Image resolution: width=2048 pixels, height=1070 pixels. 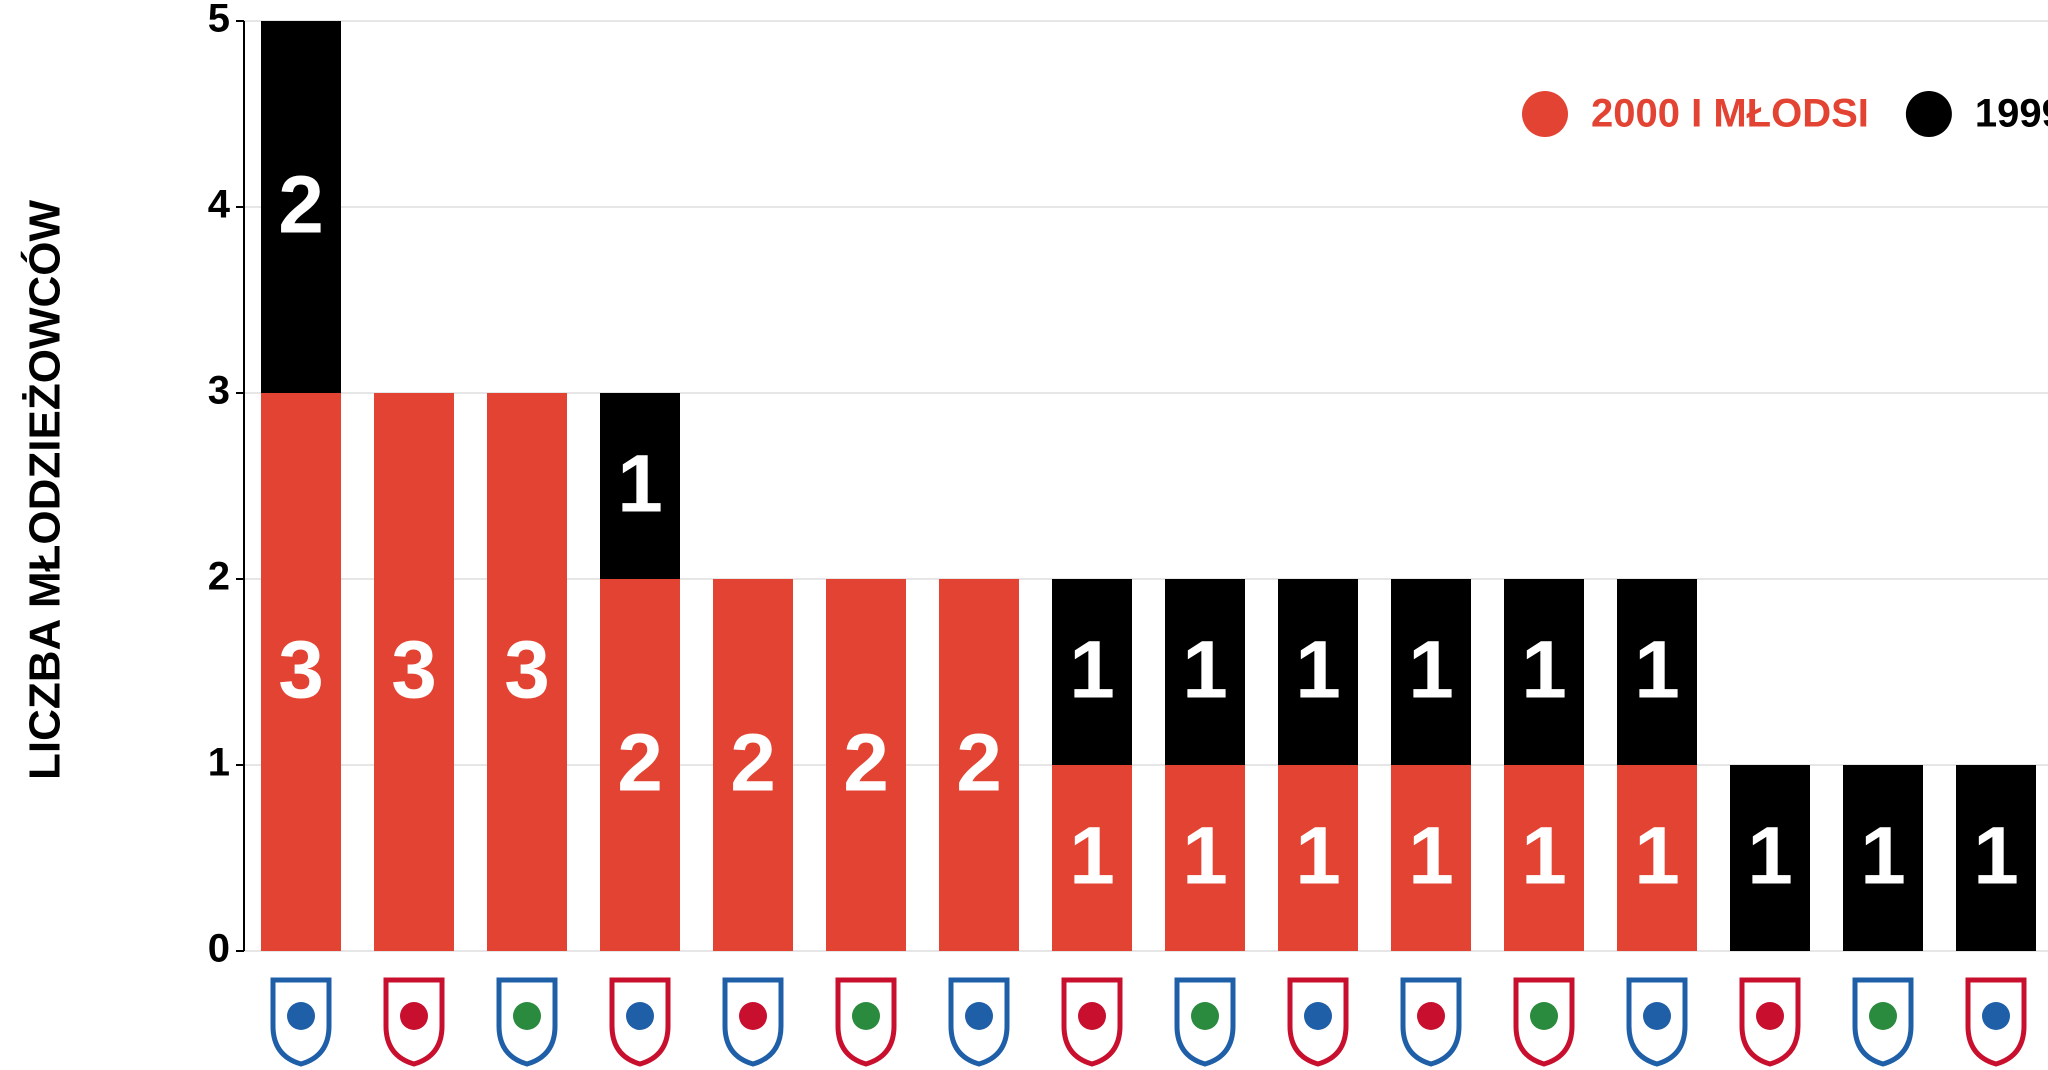 I want to click on y-tick-label: 2, so click(x=219, y=577).